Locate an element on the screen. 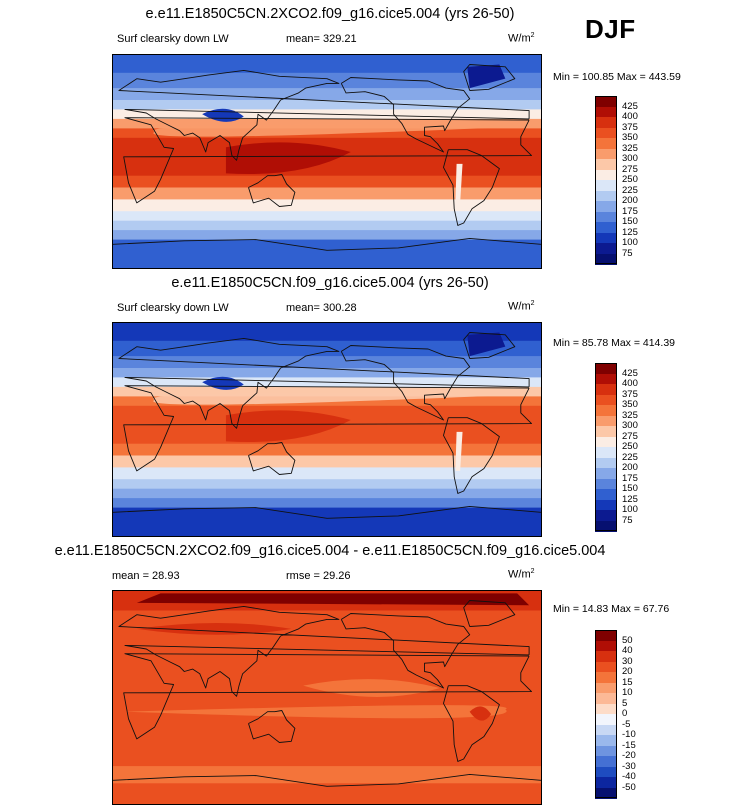 The width and height of the screenshot is (733, 807). panel2-mean: mean= 300.28 is located at coordinates (321, 308).